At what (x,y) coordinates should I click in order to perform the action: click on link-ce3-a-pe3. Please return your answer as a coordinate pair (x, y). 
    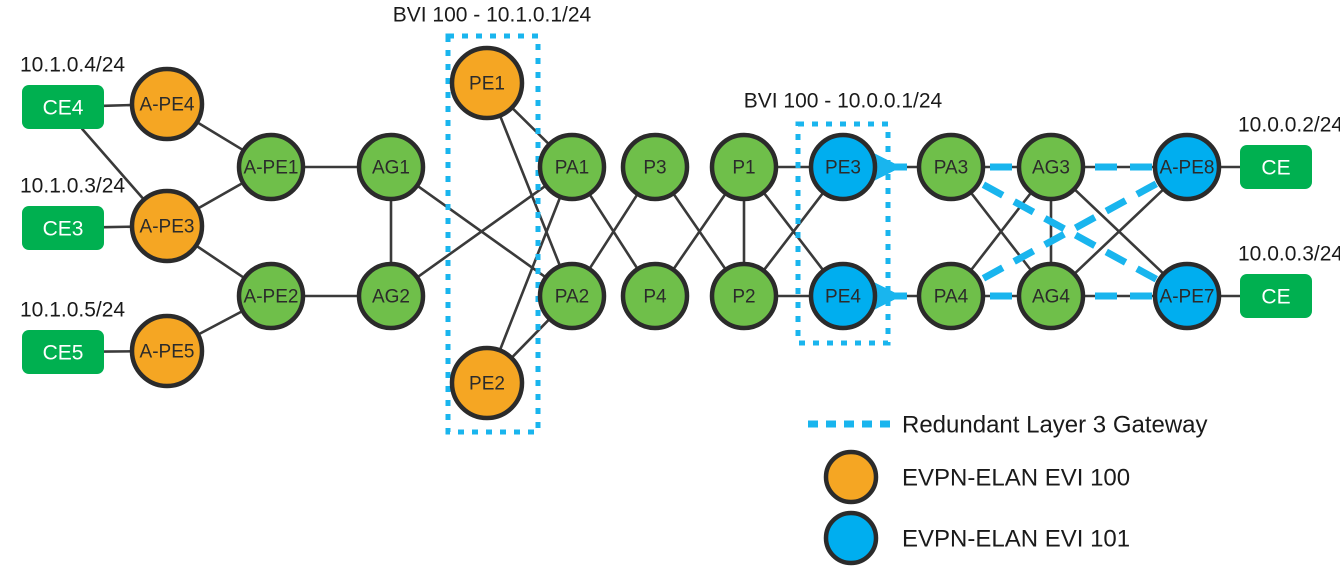
    Looking at the image, I should click on (118, 227).